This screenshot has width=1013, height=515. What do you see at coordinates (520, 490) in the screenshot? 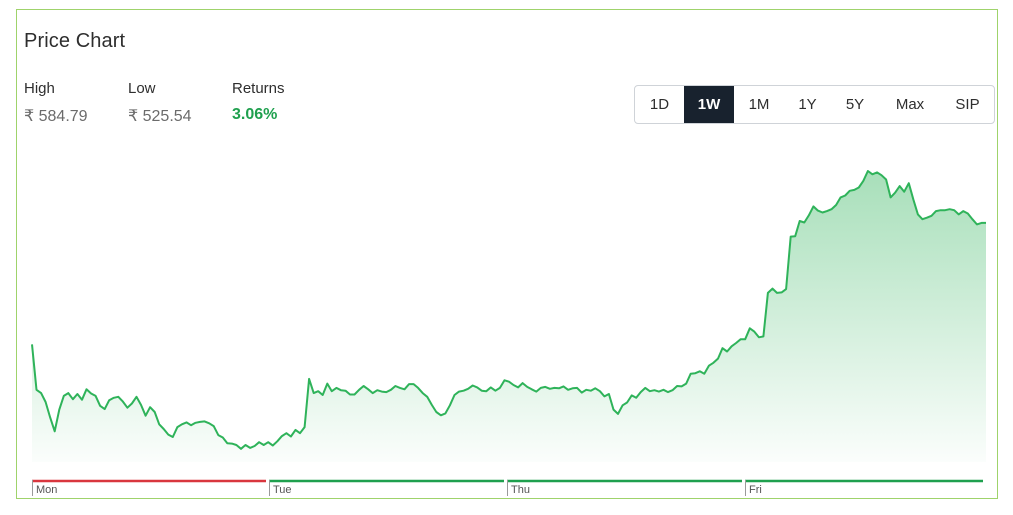
I see `day-label-thu: Thu` at bounding box center [520, 490].